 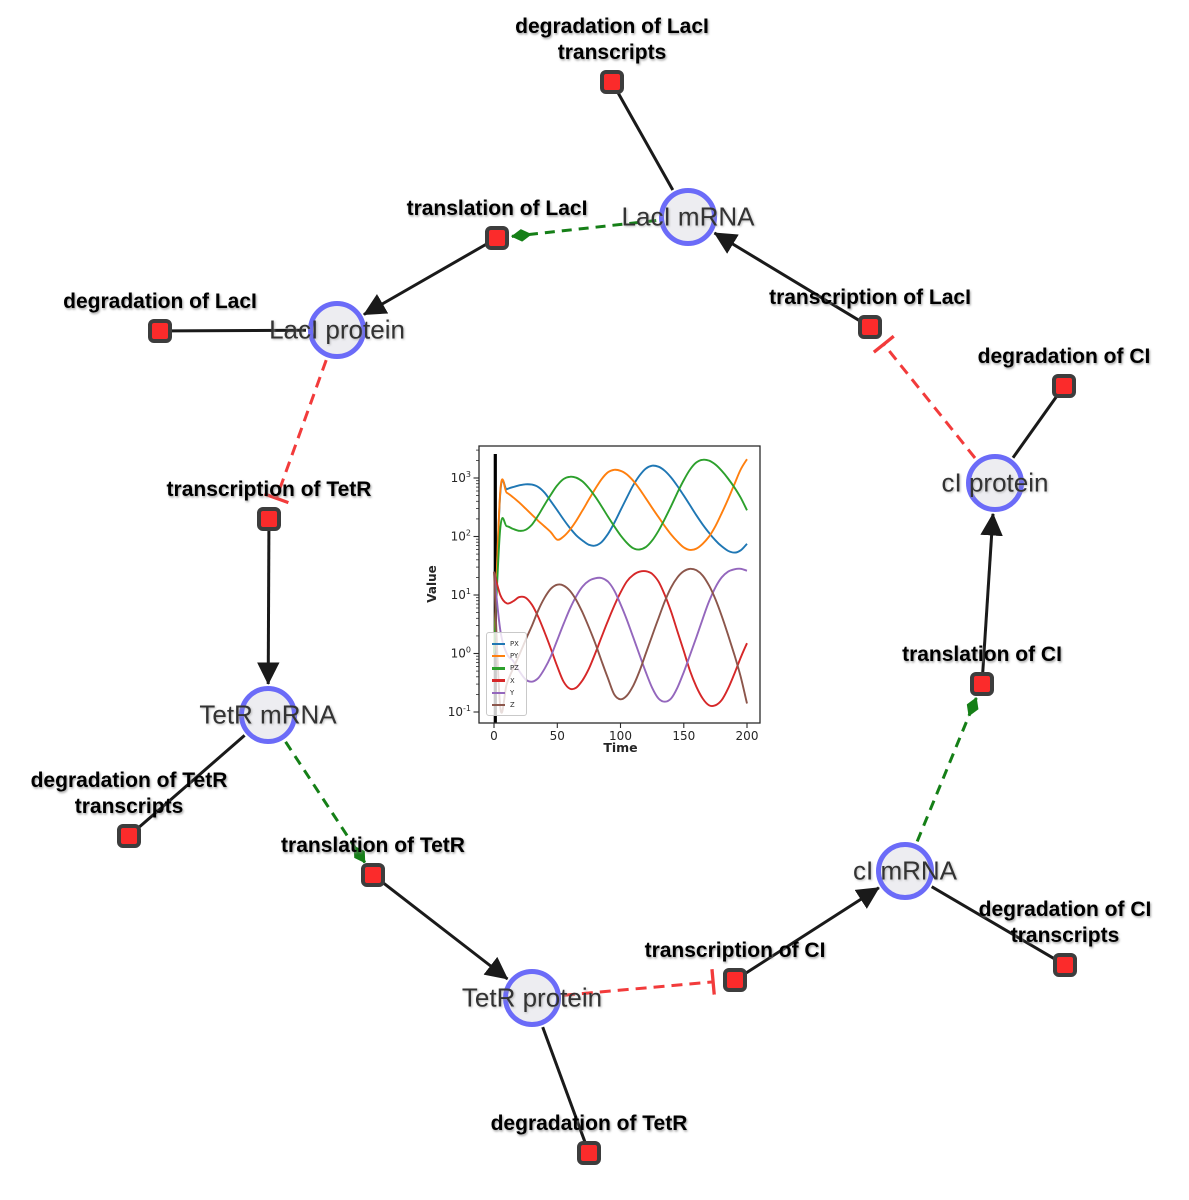 What do you see at coordinates (787, 277) in the screenshot?
I see `edge-product-tx-laci-to-laci-mrna` at bounding box center [787, 277].